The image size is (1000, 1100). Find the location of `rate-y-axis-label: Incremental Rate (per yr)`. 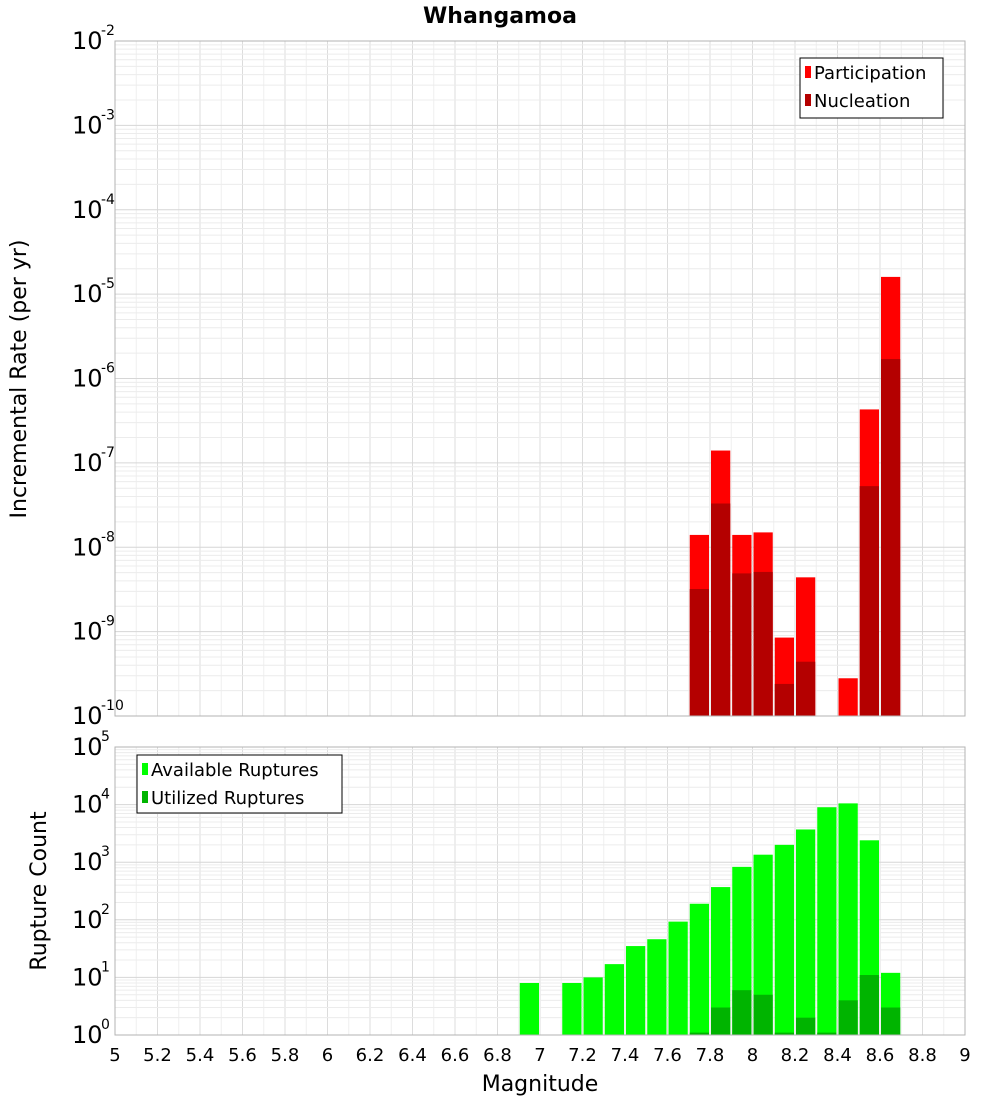

rate-y-axis-label: Incremental Rate (per yr) is located at coordinates (19, 379).